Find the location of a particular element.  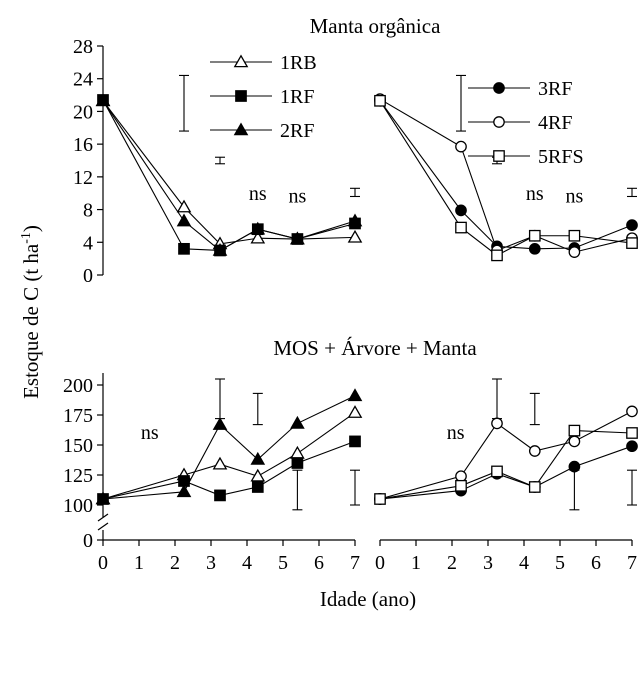

x-tick-label: 5 is located at coordinates (560, 563).